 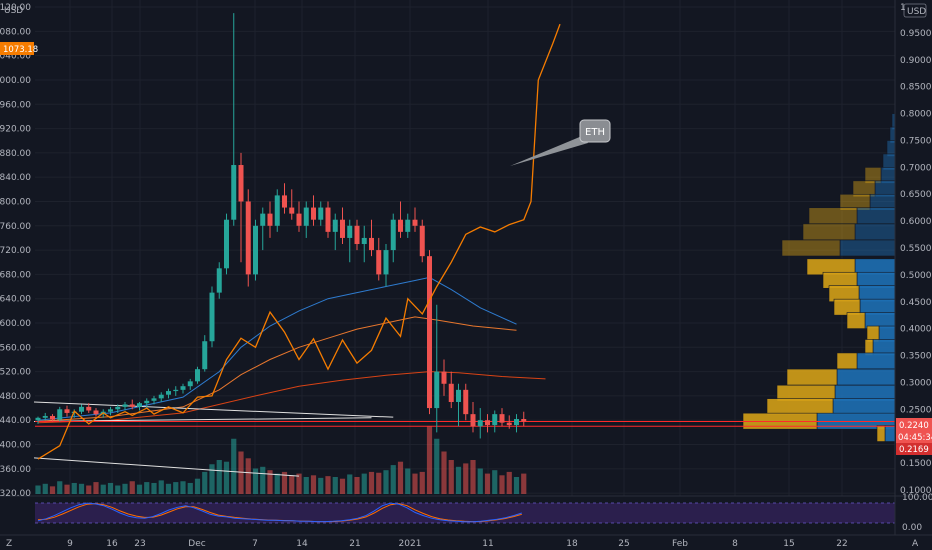 What do you see at coordinates (255, 544) in the screenshot?
I see `time-tick-4: 7` at bounding box center [255, 544].